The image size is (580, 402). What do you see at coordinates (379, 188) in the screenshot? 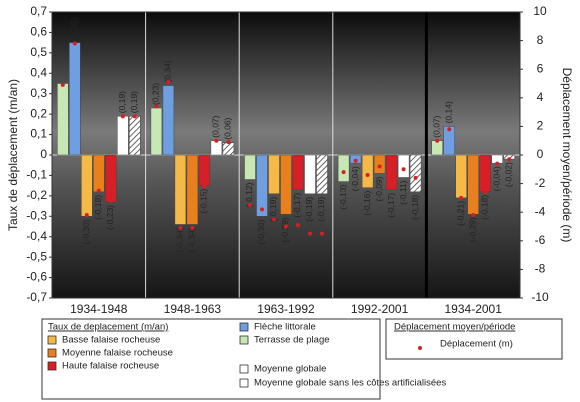
I see `value-label: (-0,09)` at bounding box center [379, 188].